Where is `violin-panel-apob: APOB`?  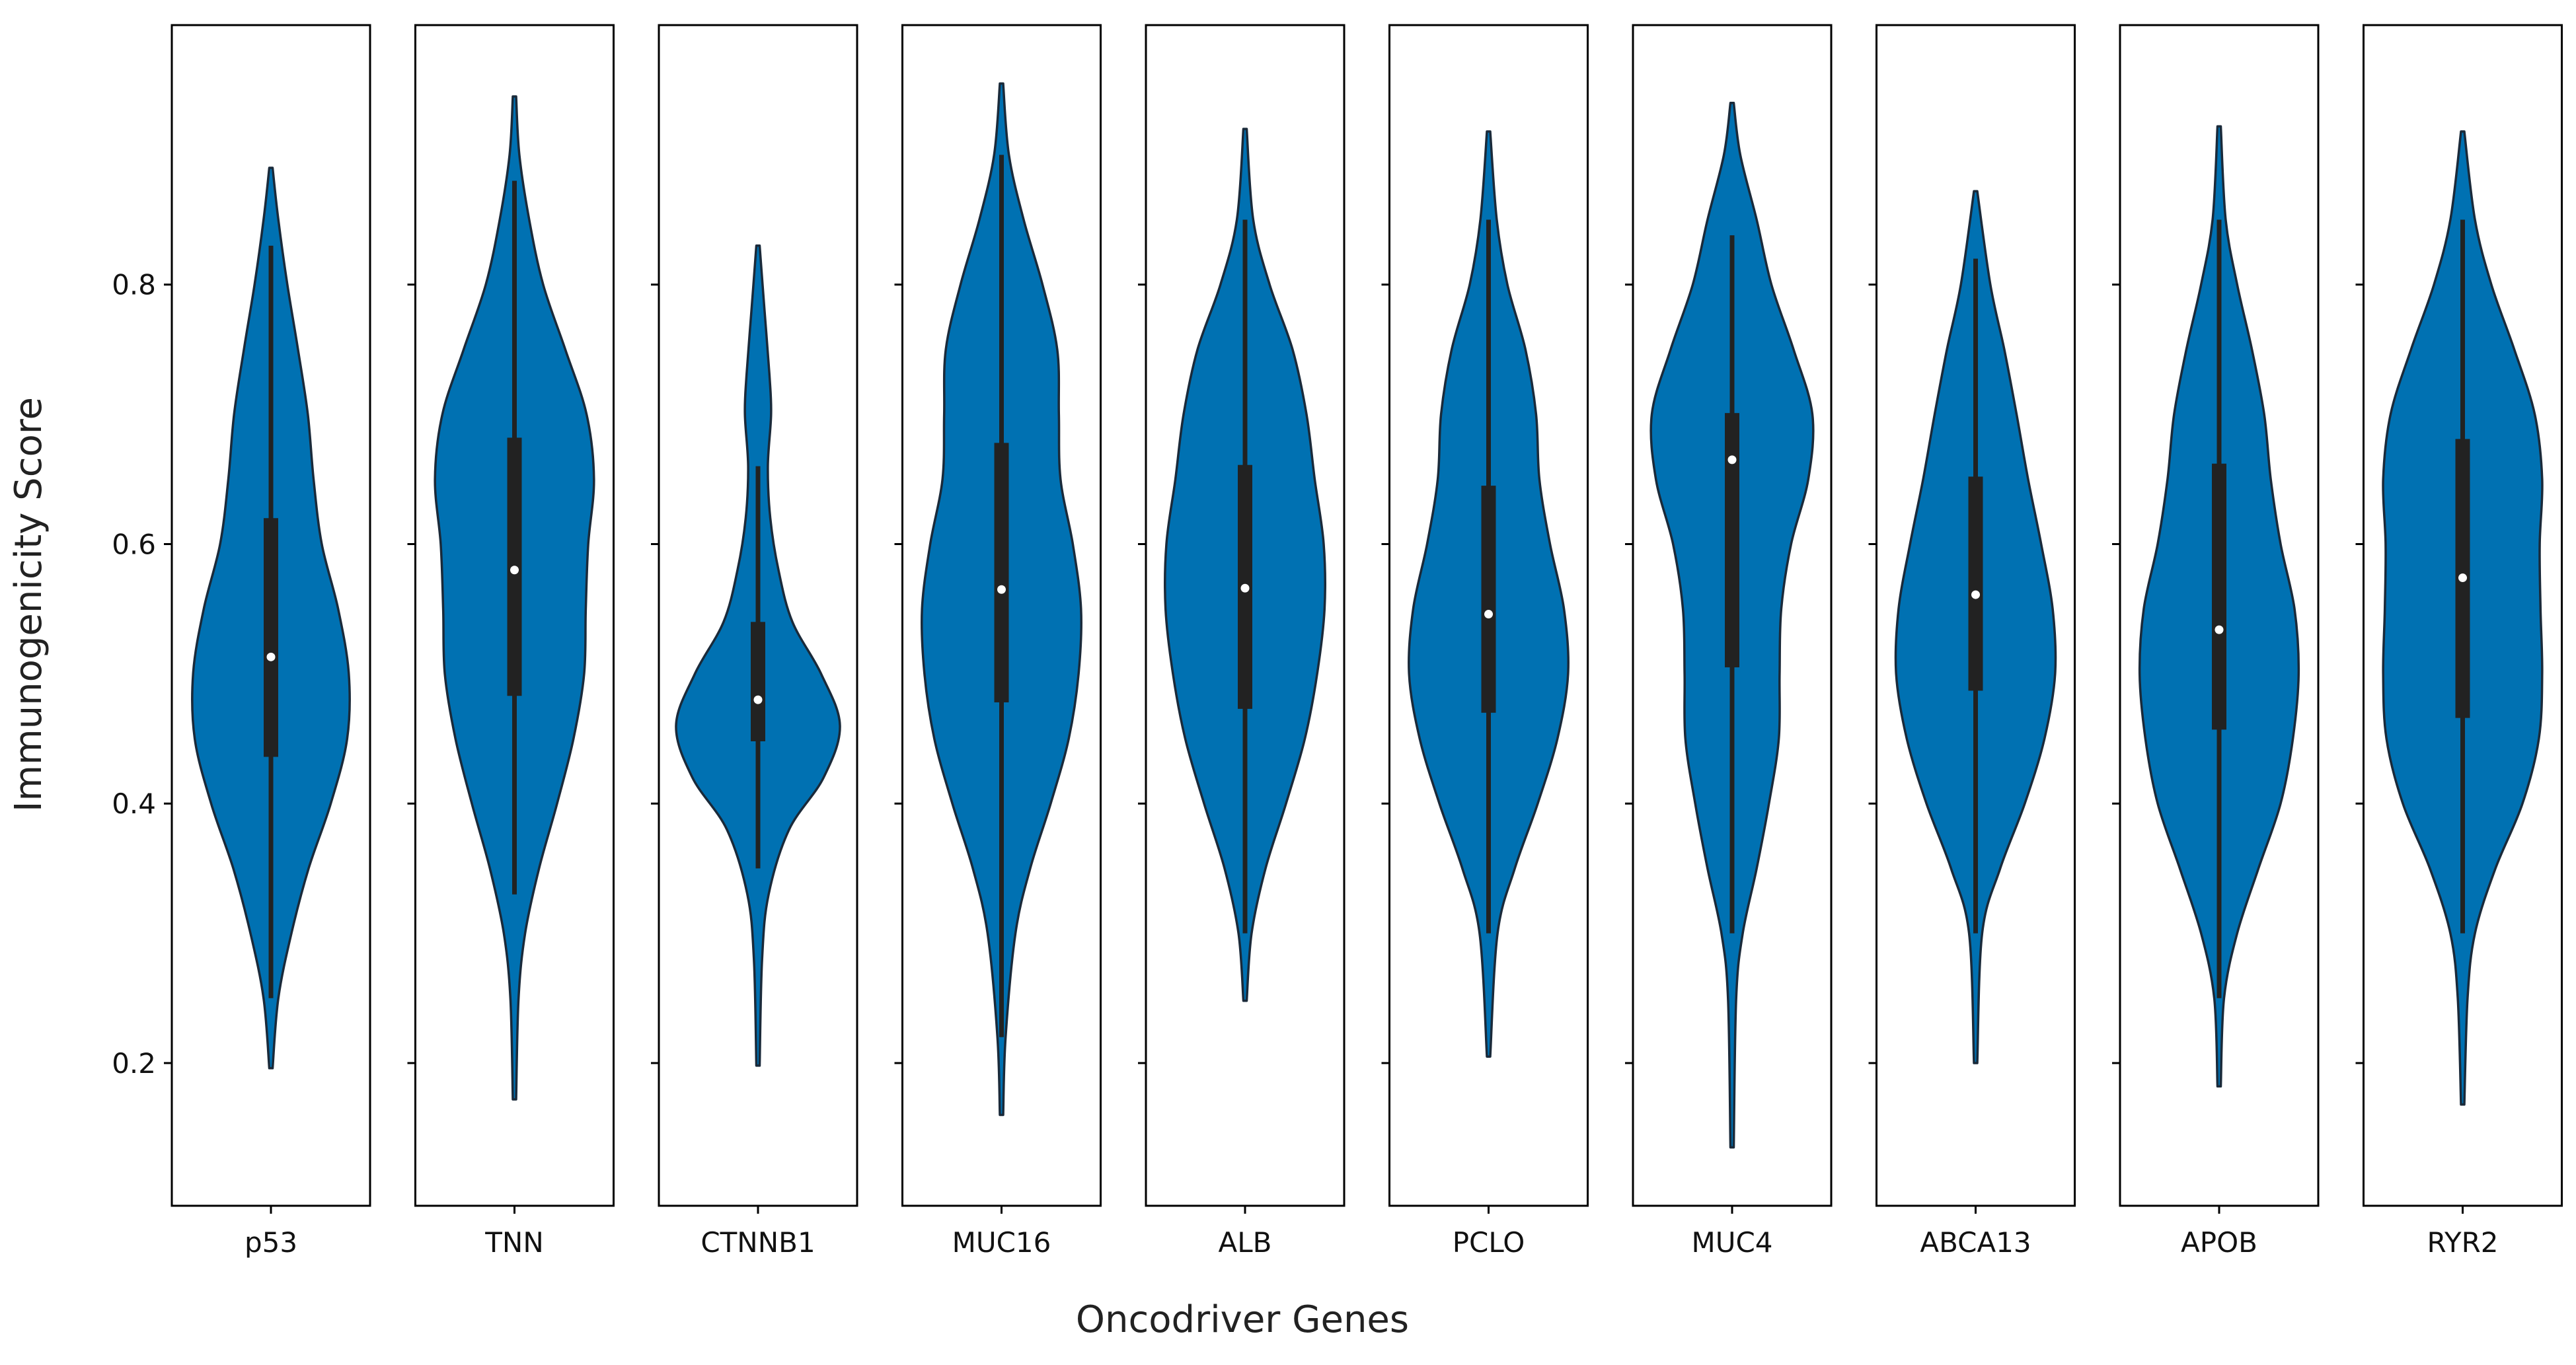 violin-panel-apob: APOB is located at coordinates (2216, 641).